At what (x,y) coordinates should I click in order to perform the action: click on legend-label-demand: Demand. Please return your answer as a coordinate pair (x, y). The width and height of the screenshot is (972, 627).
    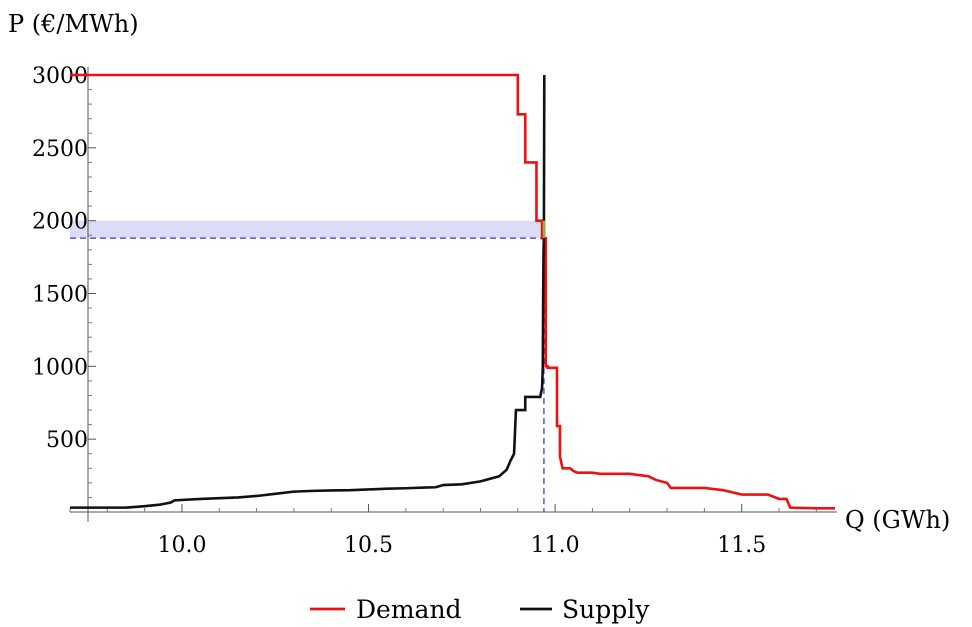
    Looking at the image, I should click on (409, 609).